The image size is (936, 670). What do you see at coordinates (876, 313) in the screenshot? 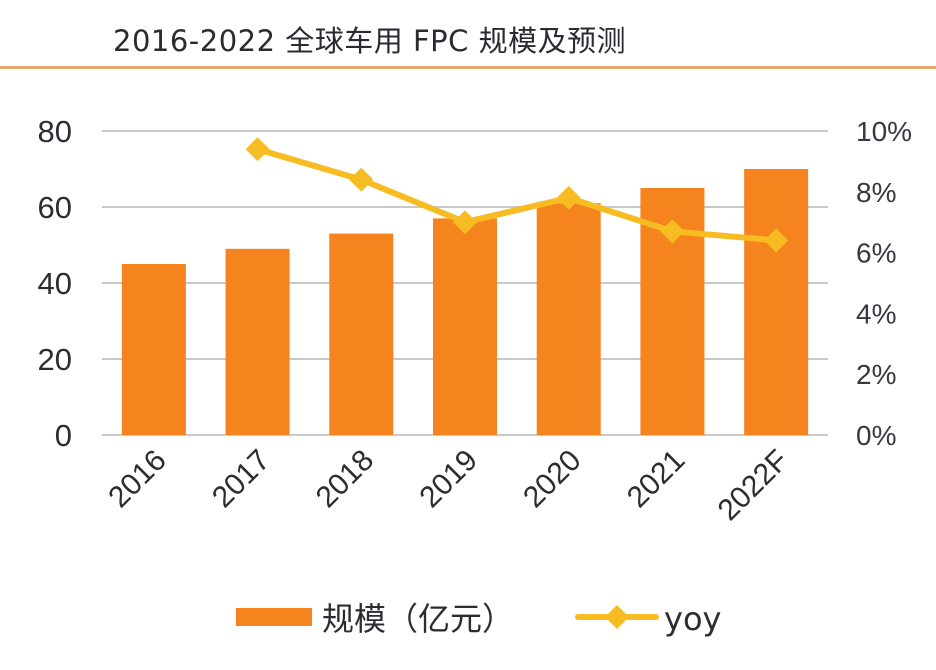
I see `y-right-tick-label: 4%` at bounding box center [876, 313].